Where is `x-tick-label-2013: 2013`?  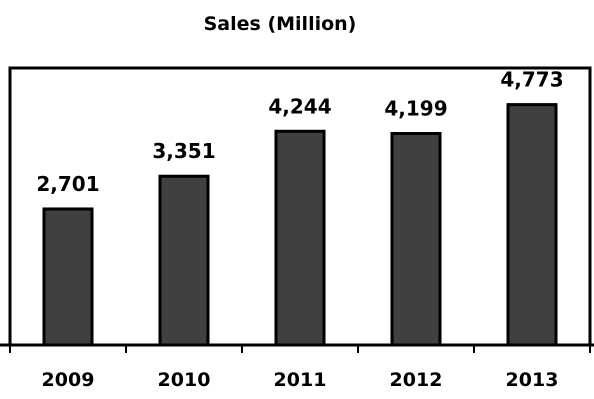
x-tick-label-2013: 2013 is located at coordinates (532, 380).